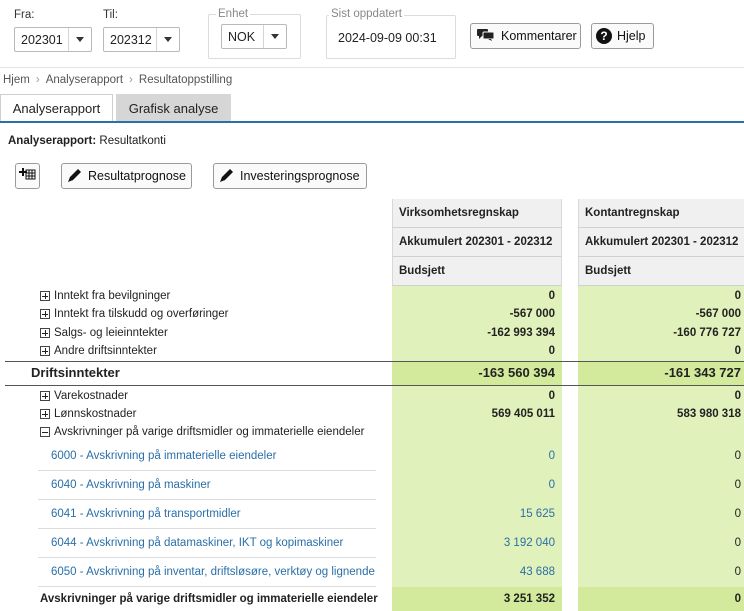  What do you see at coordinates (372, 67) in the screenshot?
I see `header-divider` at bounding box center [372, 67].